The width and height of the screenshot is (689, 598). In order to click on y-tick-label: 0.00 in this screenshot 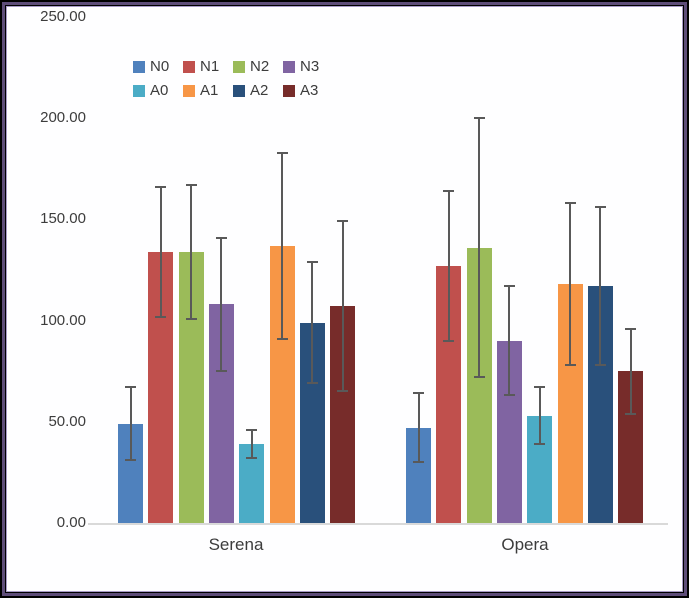, I will do `click(71, 522)`.